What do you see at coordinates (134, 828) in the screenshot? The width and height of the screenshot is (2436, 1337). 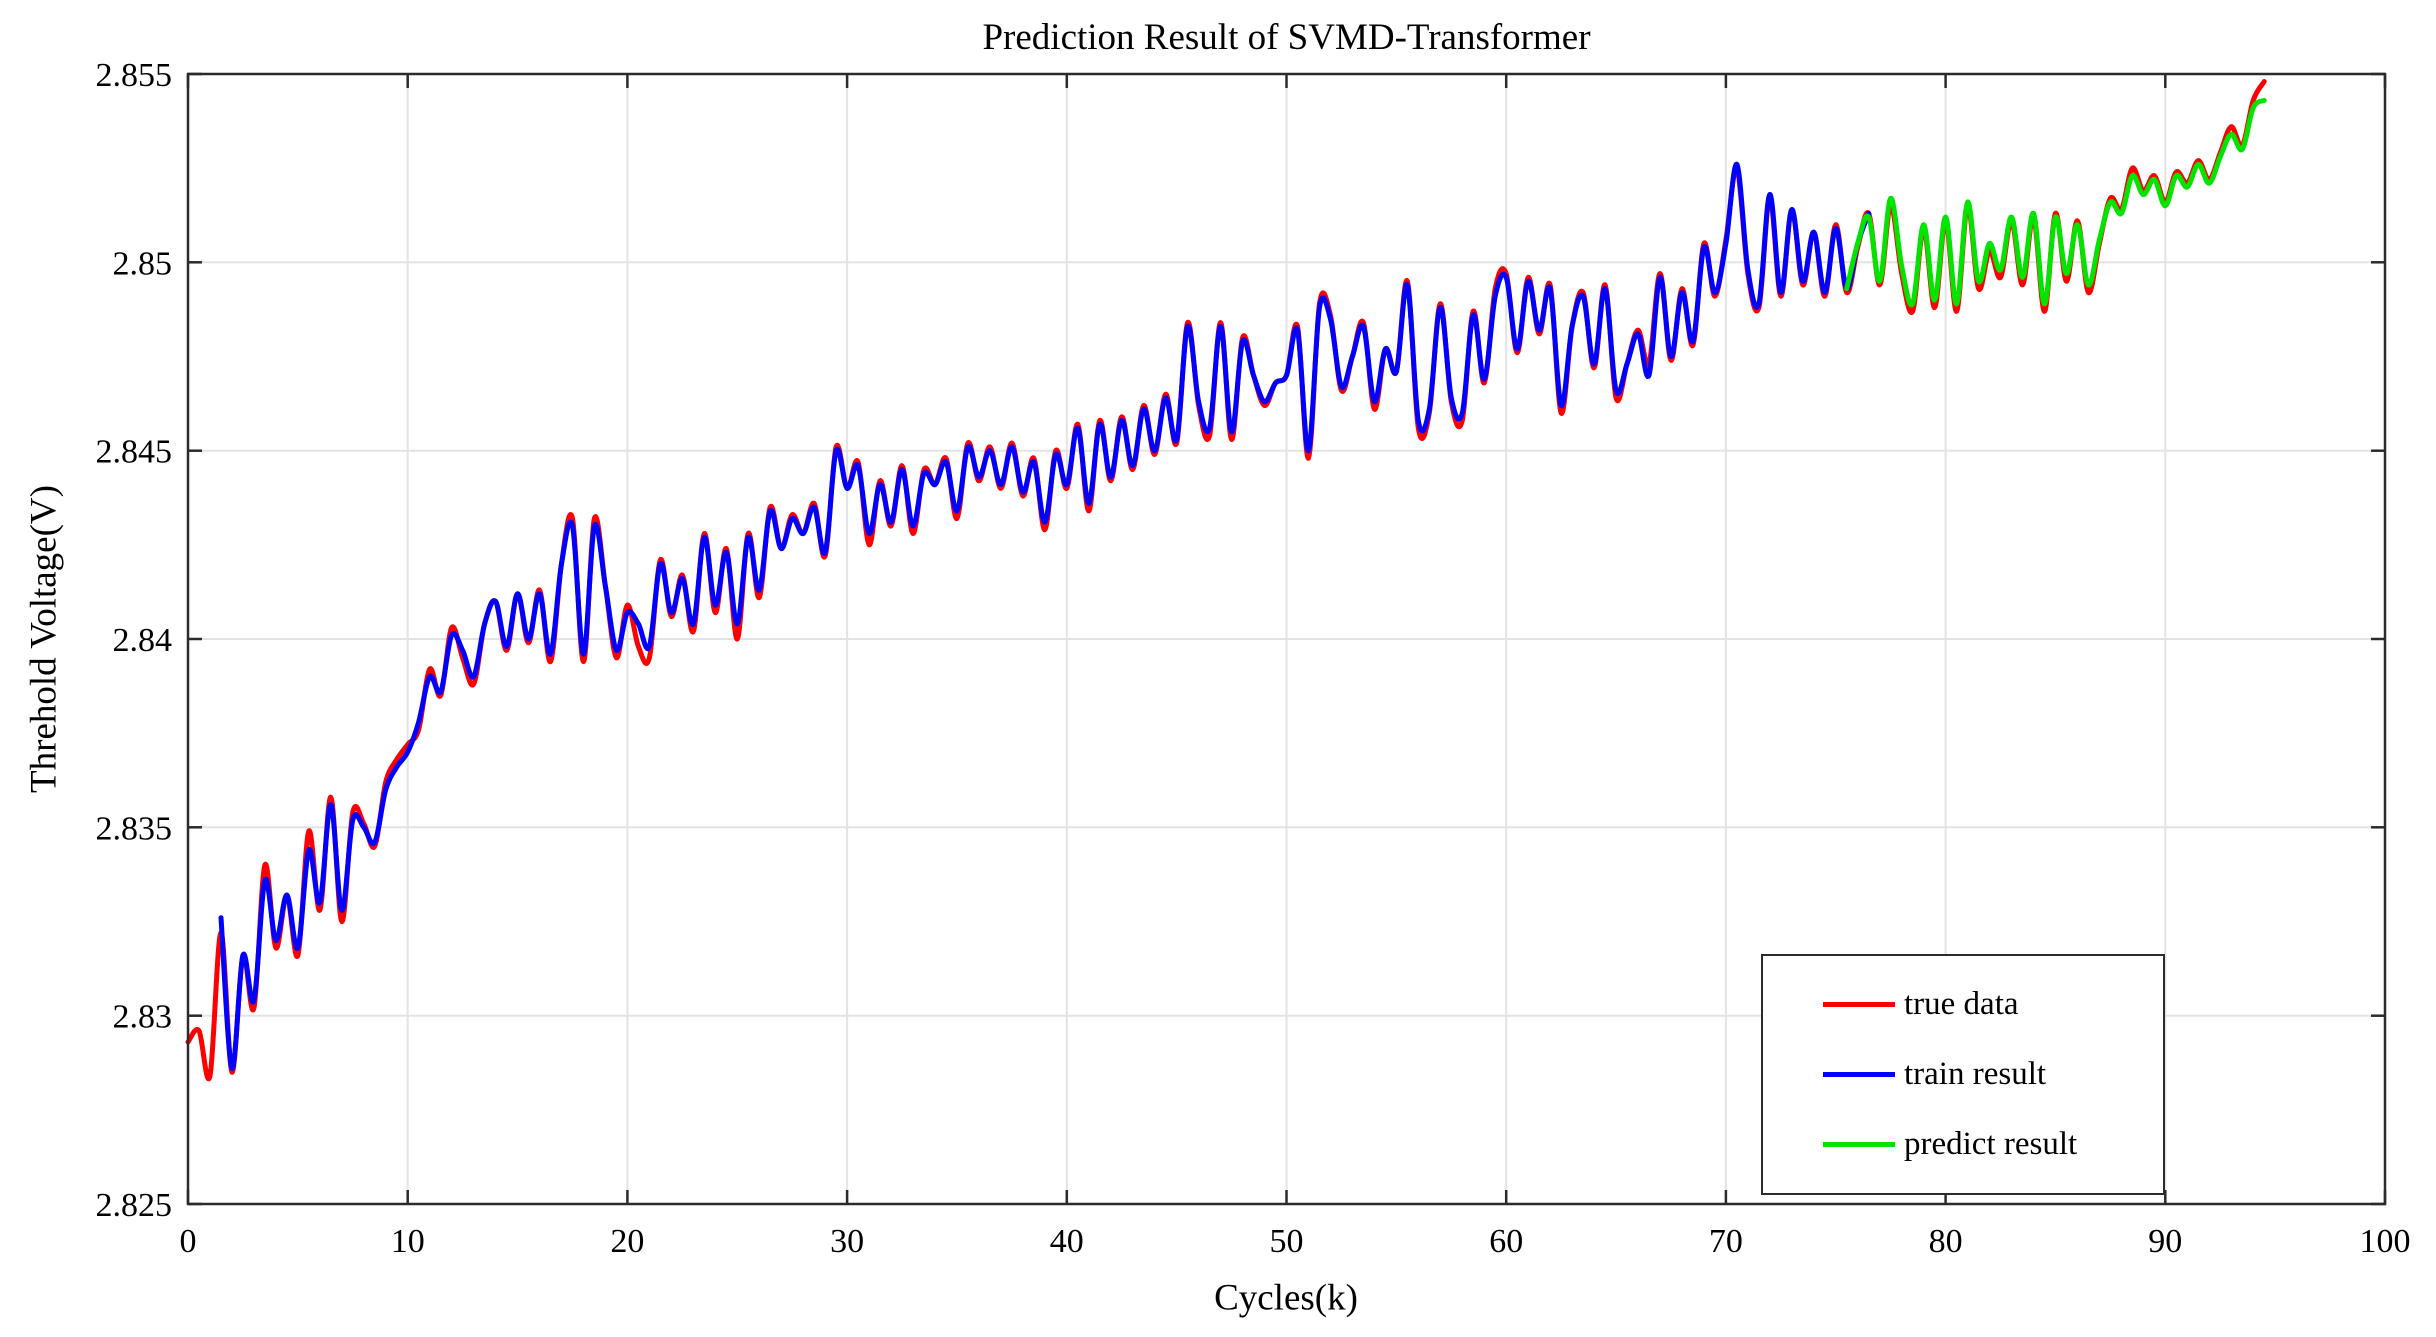 I see `y-tick-label-2.835: 2.835` at bounding box center [134, 828].